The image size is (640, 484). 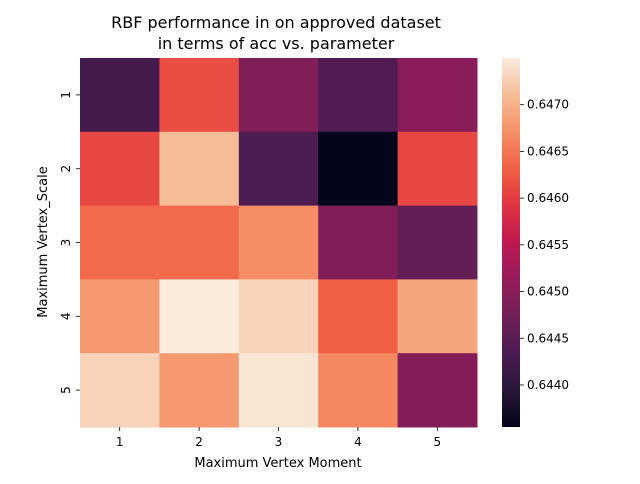 What do you see at coordinates (437, 316) in the screenshot?
I see `heatmap-cell-r4-c5` at bounding box center [437, 316].